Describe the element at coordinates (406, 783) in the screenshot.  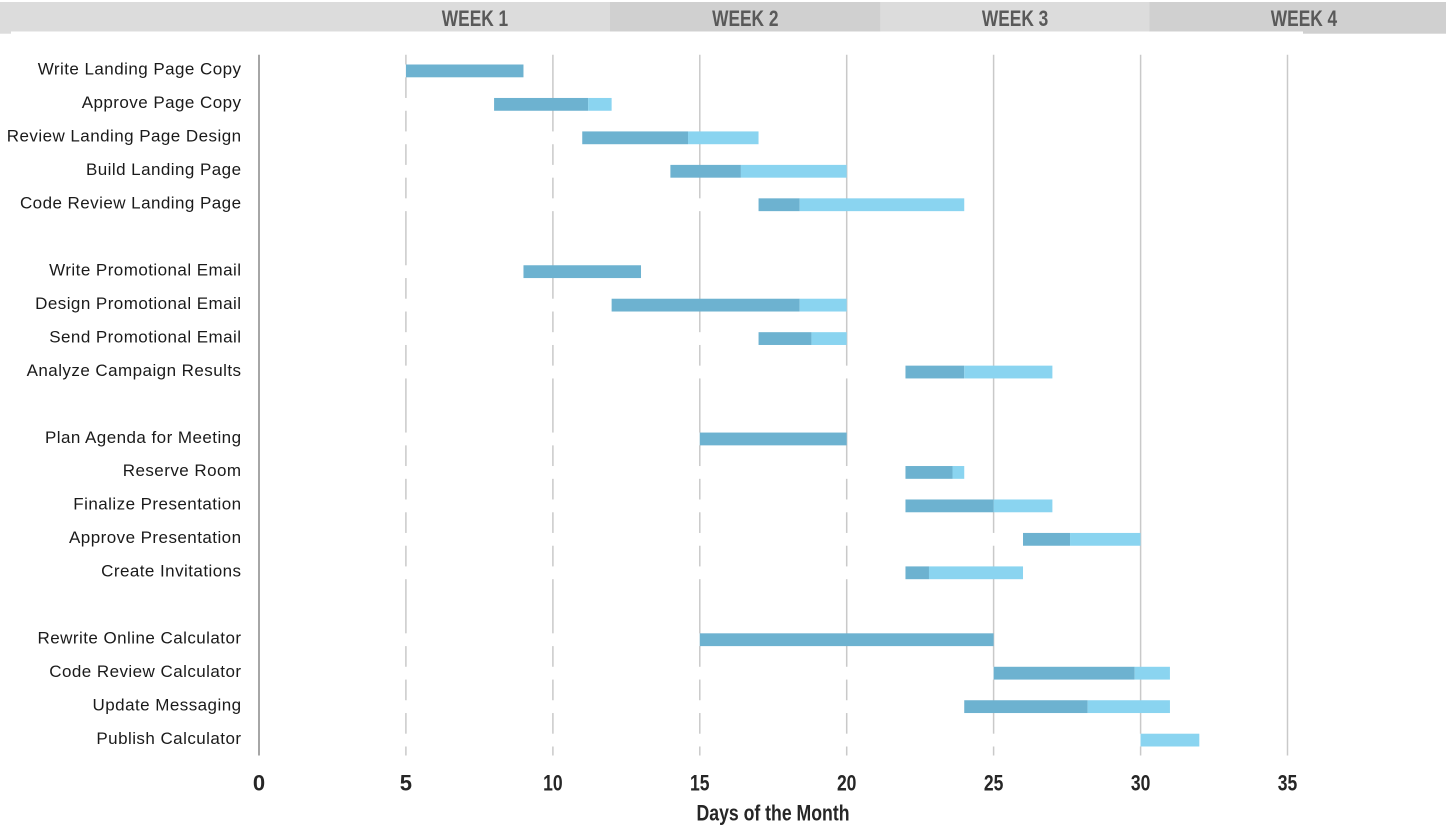
I see `svg-text: 5` at that location.